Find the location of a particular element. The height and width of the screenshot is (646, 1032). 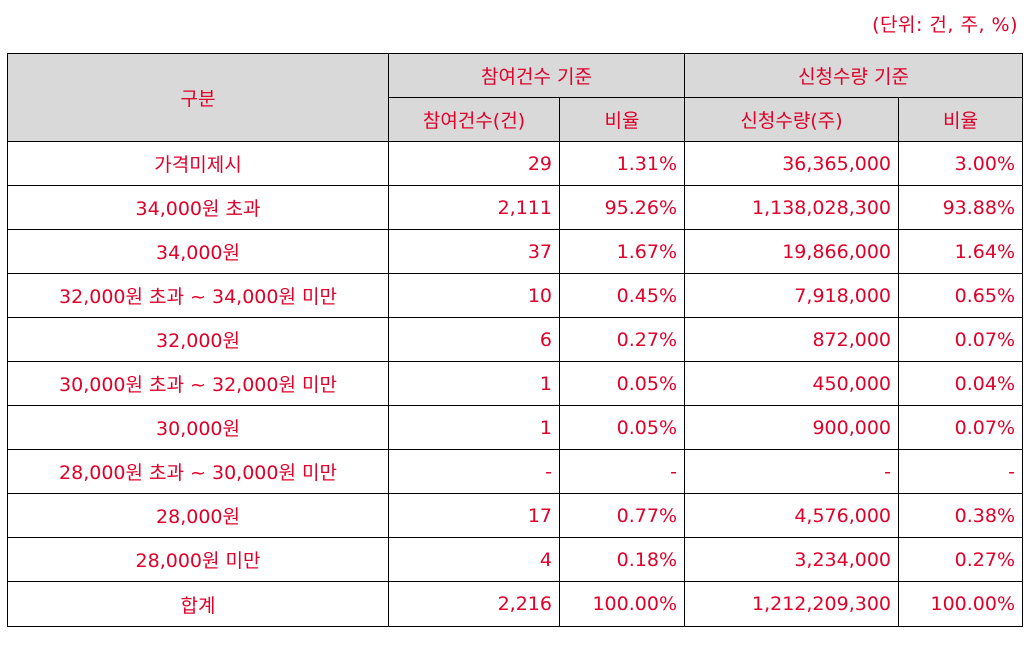

table-row: 30,000원 1 0.05% 900,000 0.07% is located at coordinates (515, 427).